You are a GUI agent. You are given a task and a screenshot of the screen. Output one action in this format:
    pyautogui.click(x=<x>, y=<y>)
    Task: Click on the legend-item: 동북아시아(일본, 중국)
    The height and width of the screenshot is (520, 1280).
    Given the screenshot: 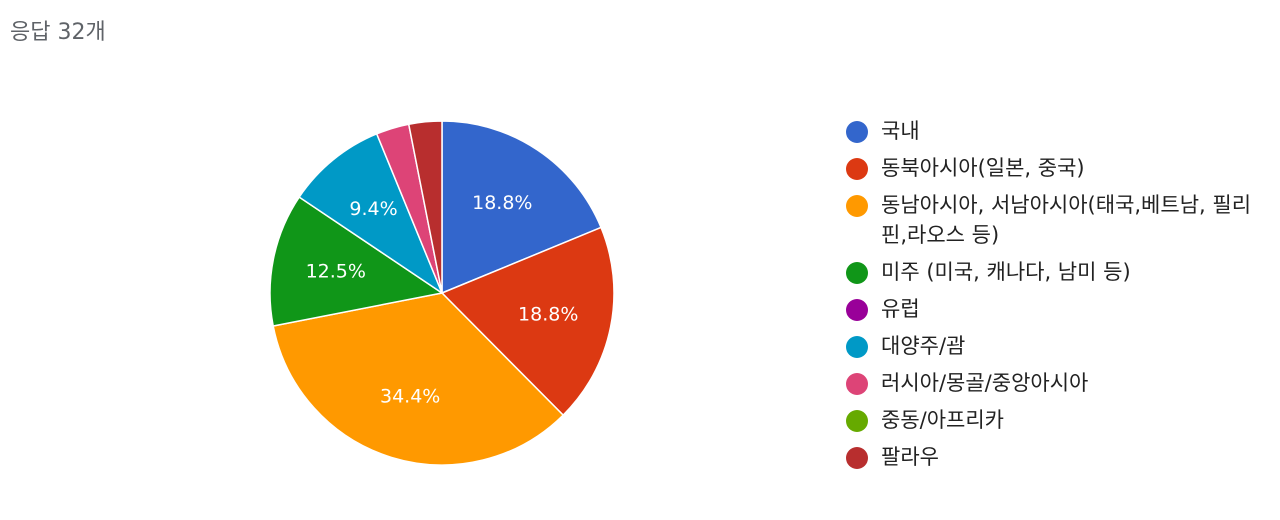 What is the action you would take?
    pyautogui.click(x=1056, y=168)
    